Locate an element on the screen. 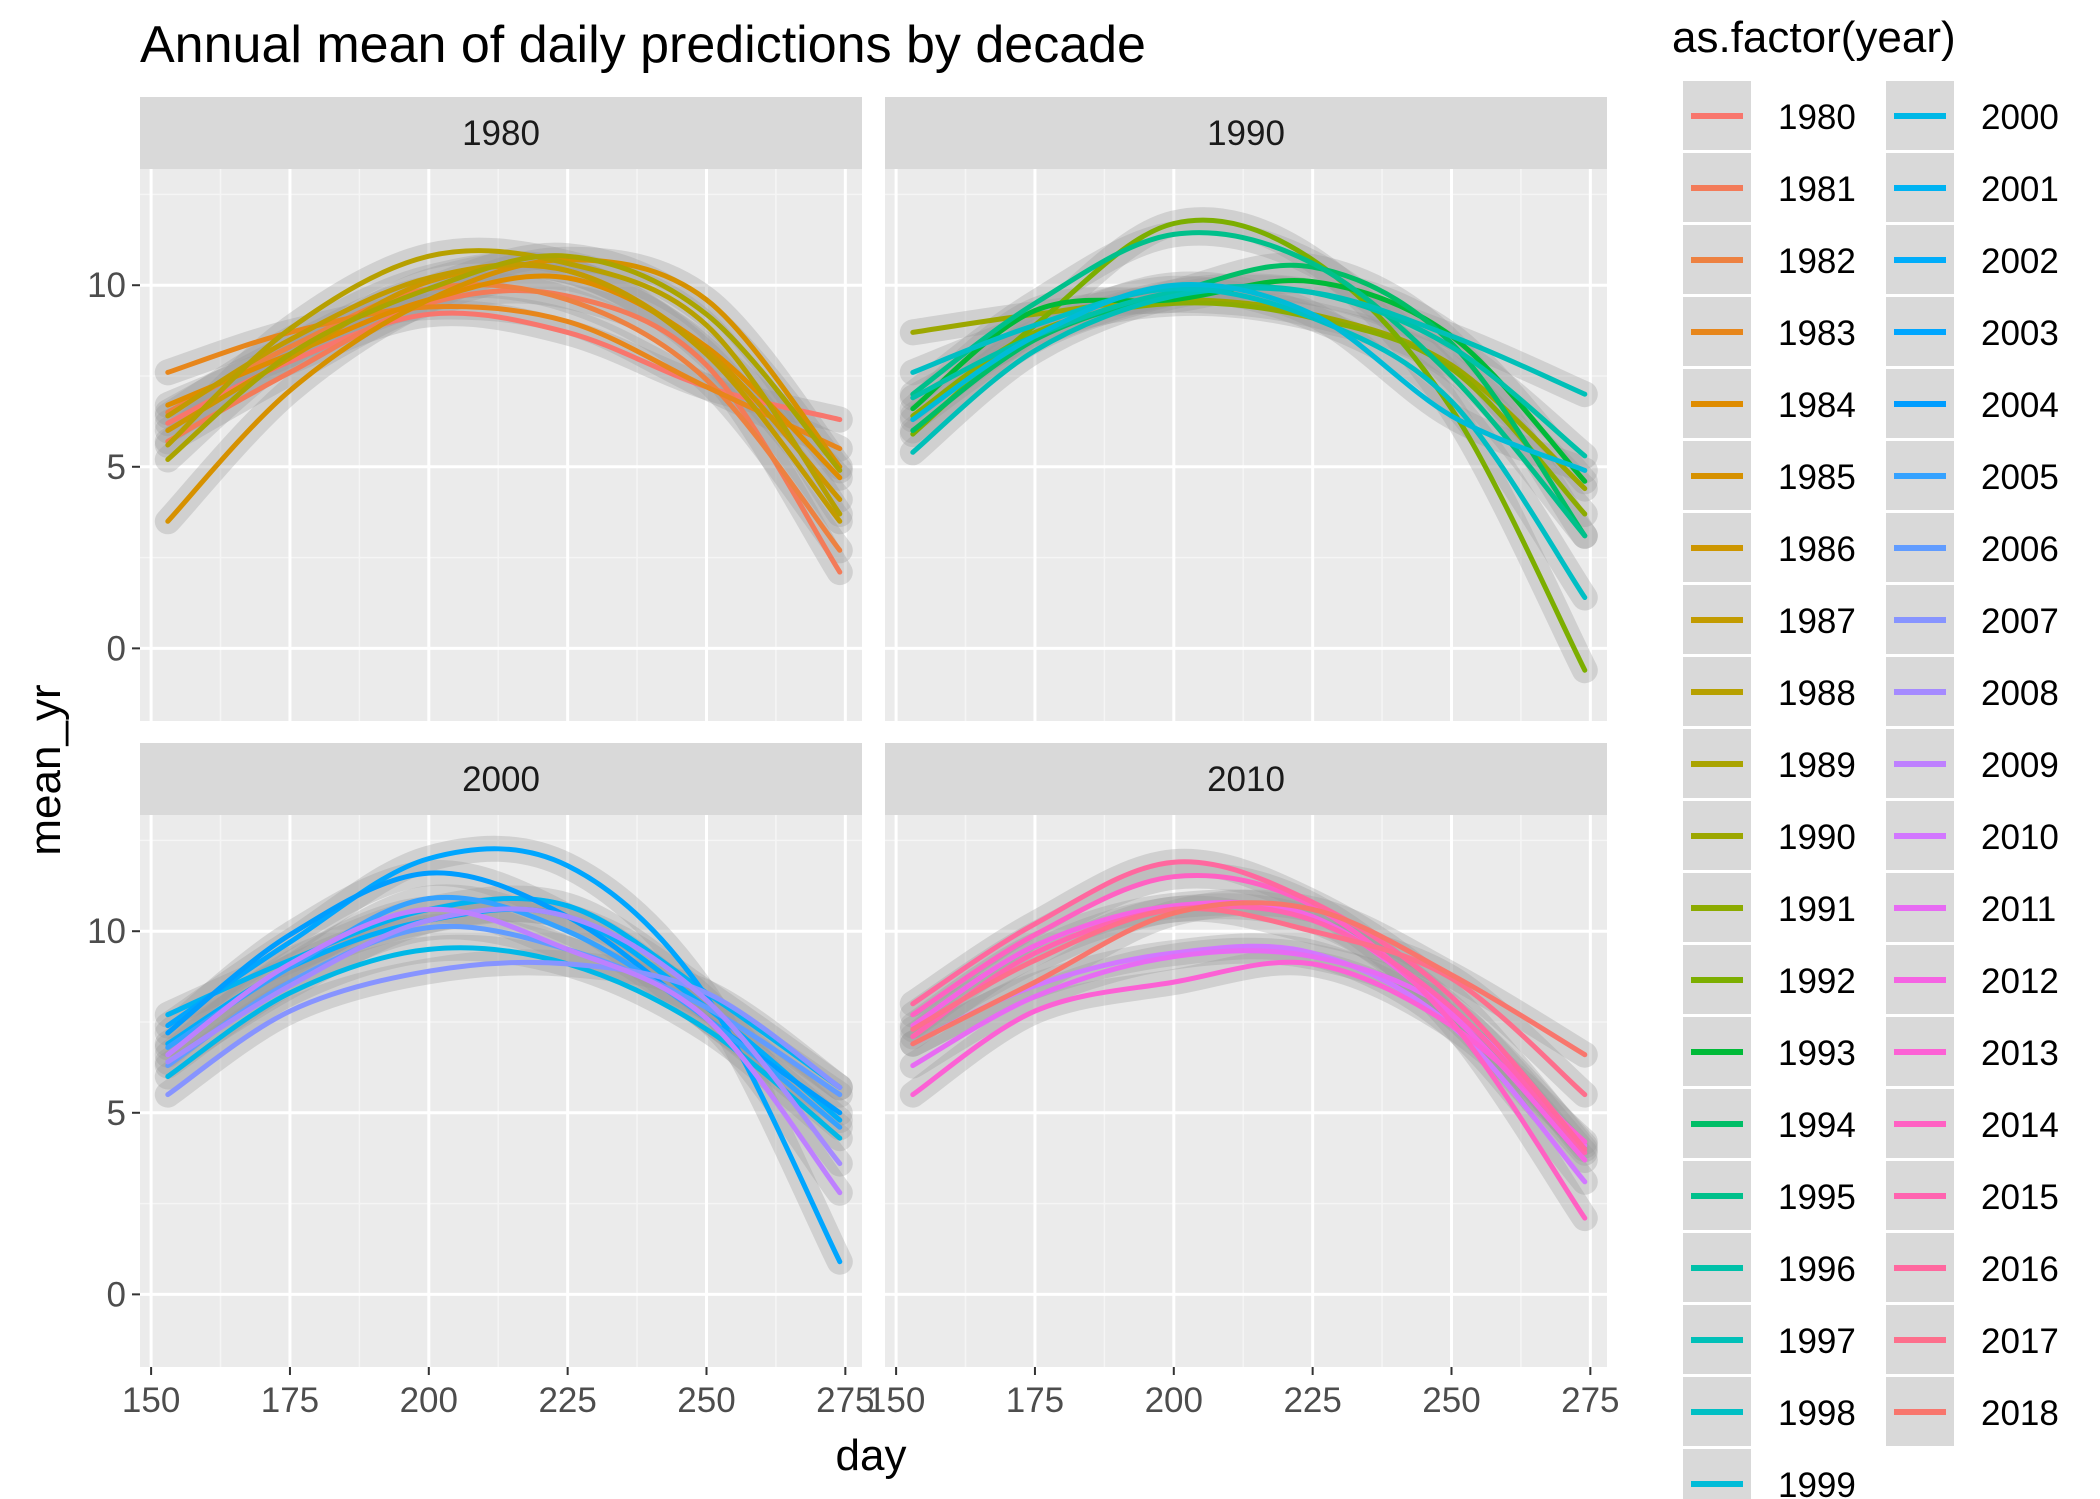 Image resolution: width=2100 pixels, height=1499 pixels. legend-item-2000: 2000 is located at coordinates (1971, 115).